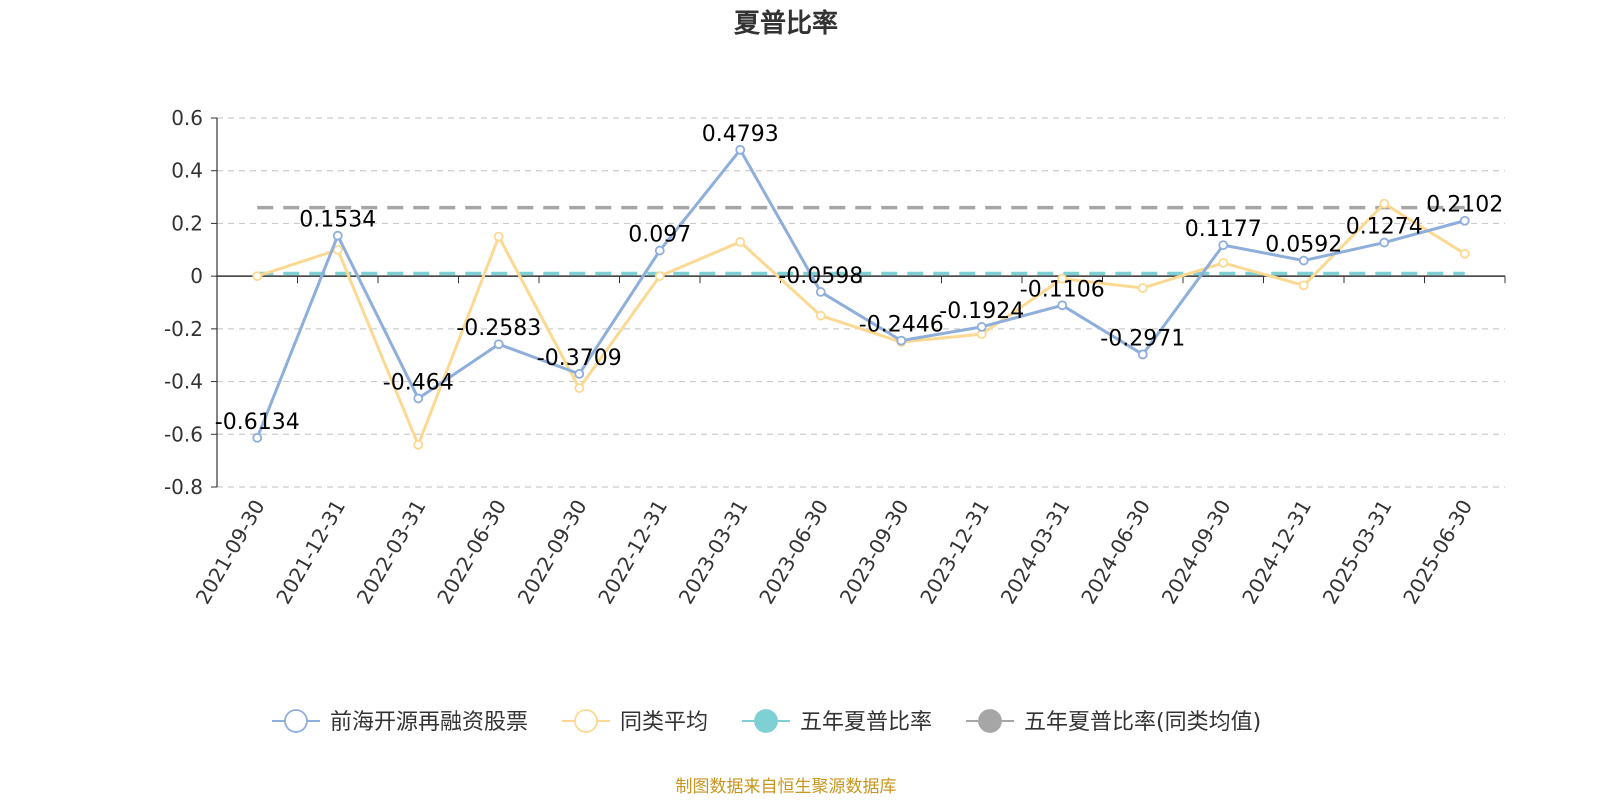 This screenshot has width=1600, height=800. I want to click on legend-label: 五年夏普比率, so click(866, 722).